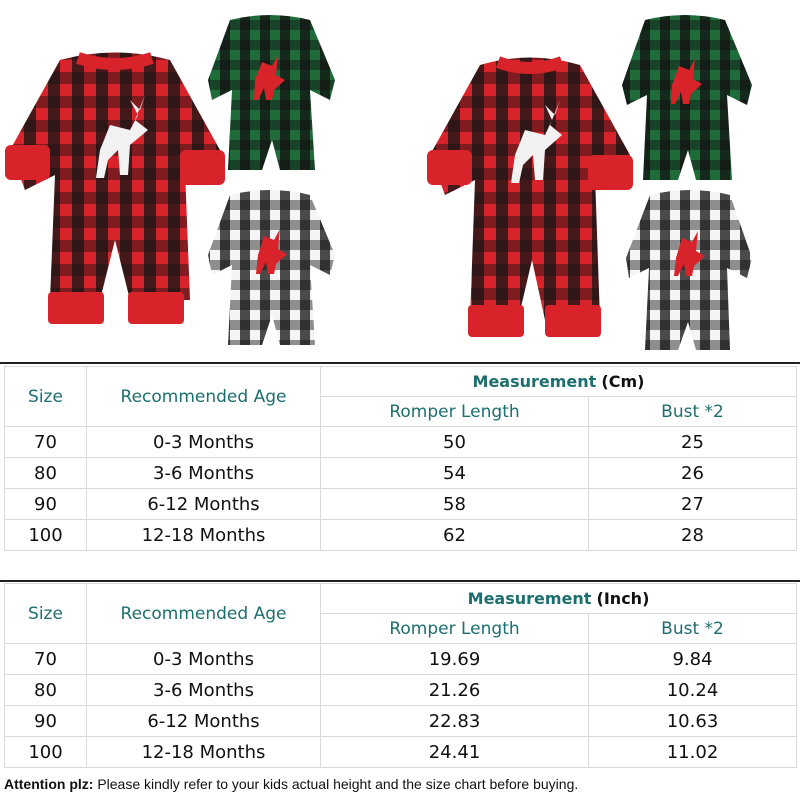 This screenshot has height=800, width=800. I want to click on table-row: 100 12-18 Months 24.41 11.02, so click(401, 752).